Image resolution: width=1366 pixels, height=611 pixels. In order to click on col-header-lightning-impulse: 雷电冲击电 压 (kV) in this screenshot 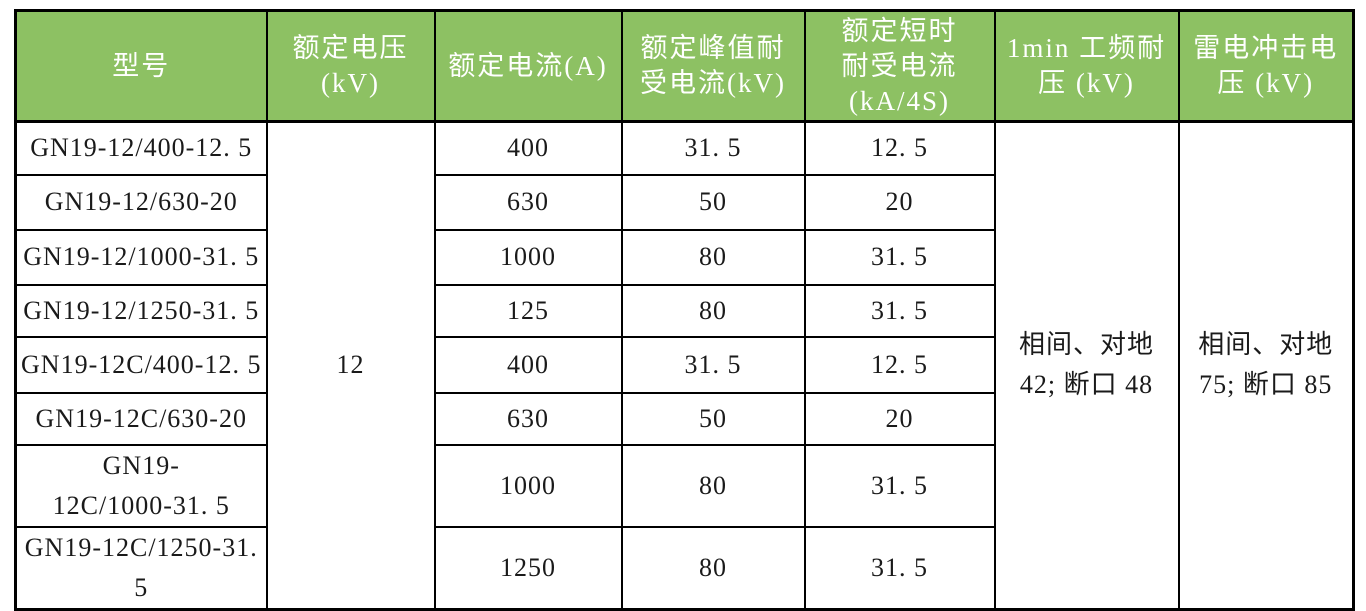, I will do `click(1266, 66)`.